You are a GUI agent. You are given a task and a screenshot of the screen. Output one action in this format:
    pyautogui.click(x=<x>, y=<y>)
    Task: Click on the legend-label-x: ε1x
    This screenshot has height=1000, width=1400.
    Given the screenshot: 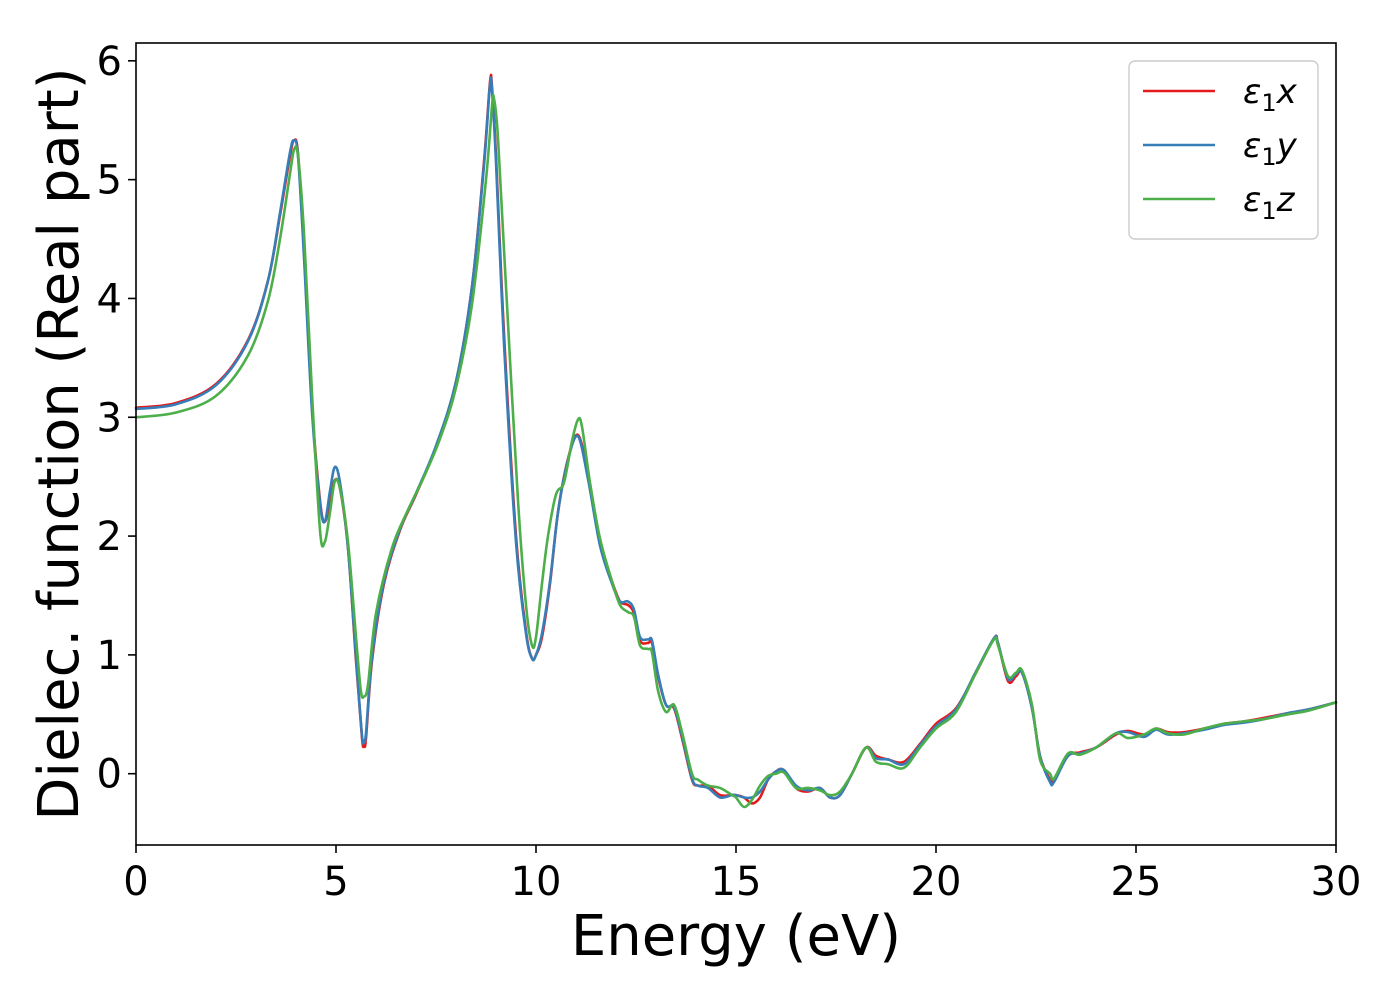 What is the action you would take?
    pyautogui.click(x=1270, y=94)
    